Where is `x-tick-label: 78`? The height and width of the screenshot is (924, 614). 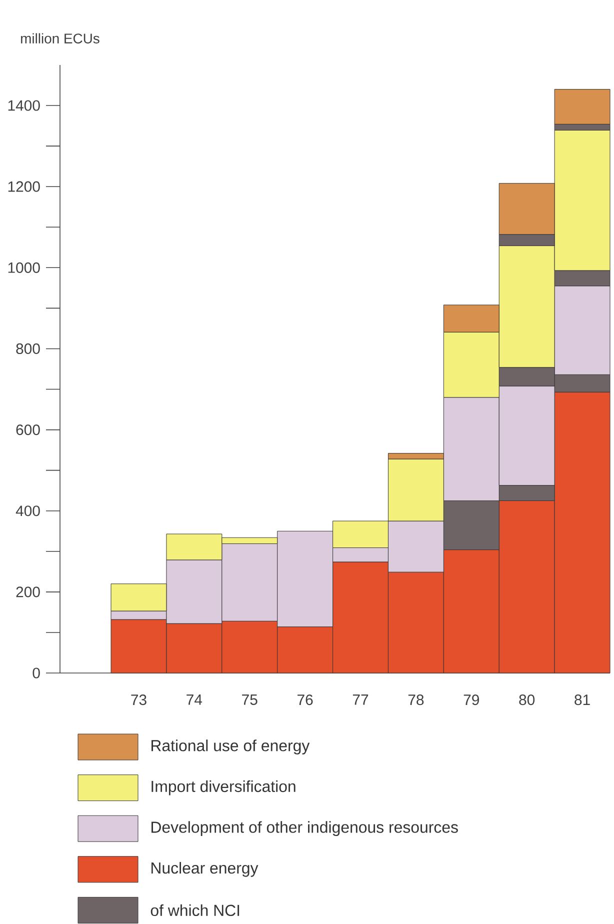
x-tick-label: 78 is located at coordinates (416, 700).